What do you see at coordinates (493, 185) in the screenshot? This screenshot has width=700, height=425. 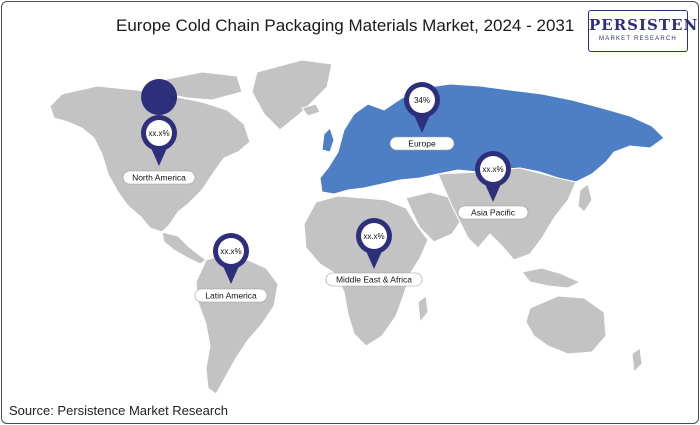 I see `pin-asia-pacific: xx.x% Asia Pacific` at bounding box center [493, 185].